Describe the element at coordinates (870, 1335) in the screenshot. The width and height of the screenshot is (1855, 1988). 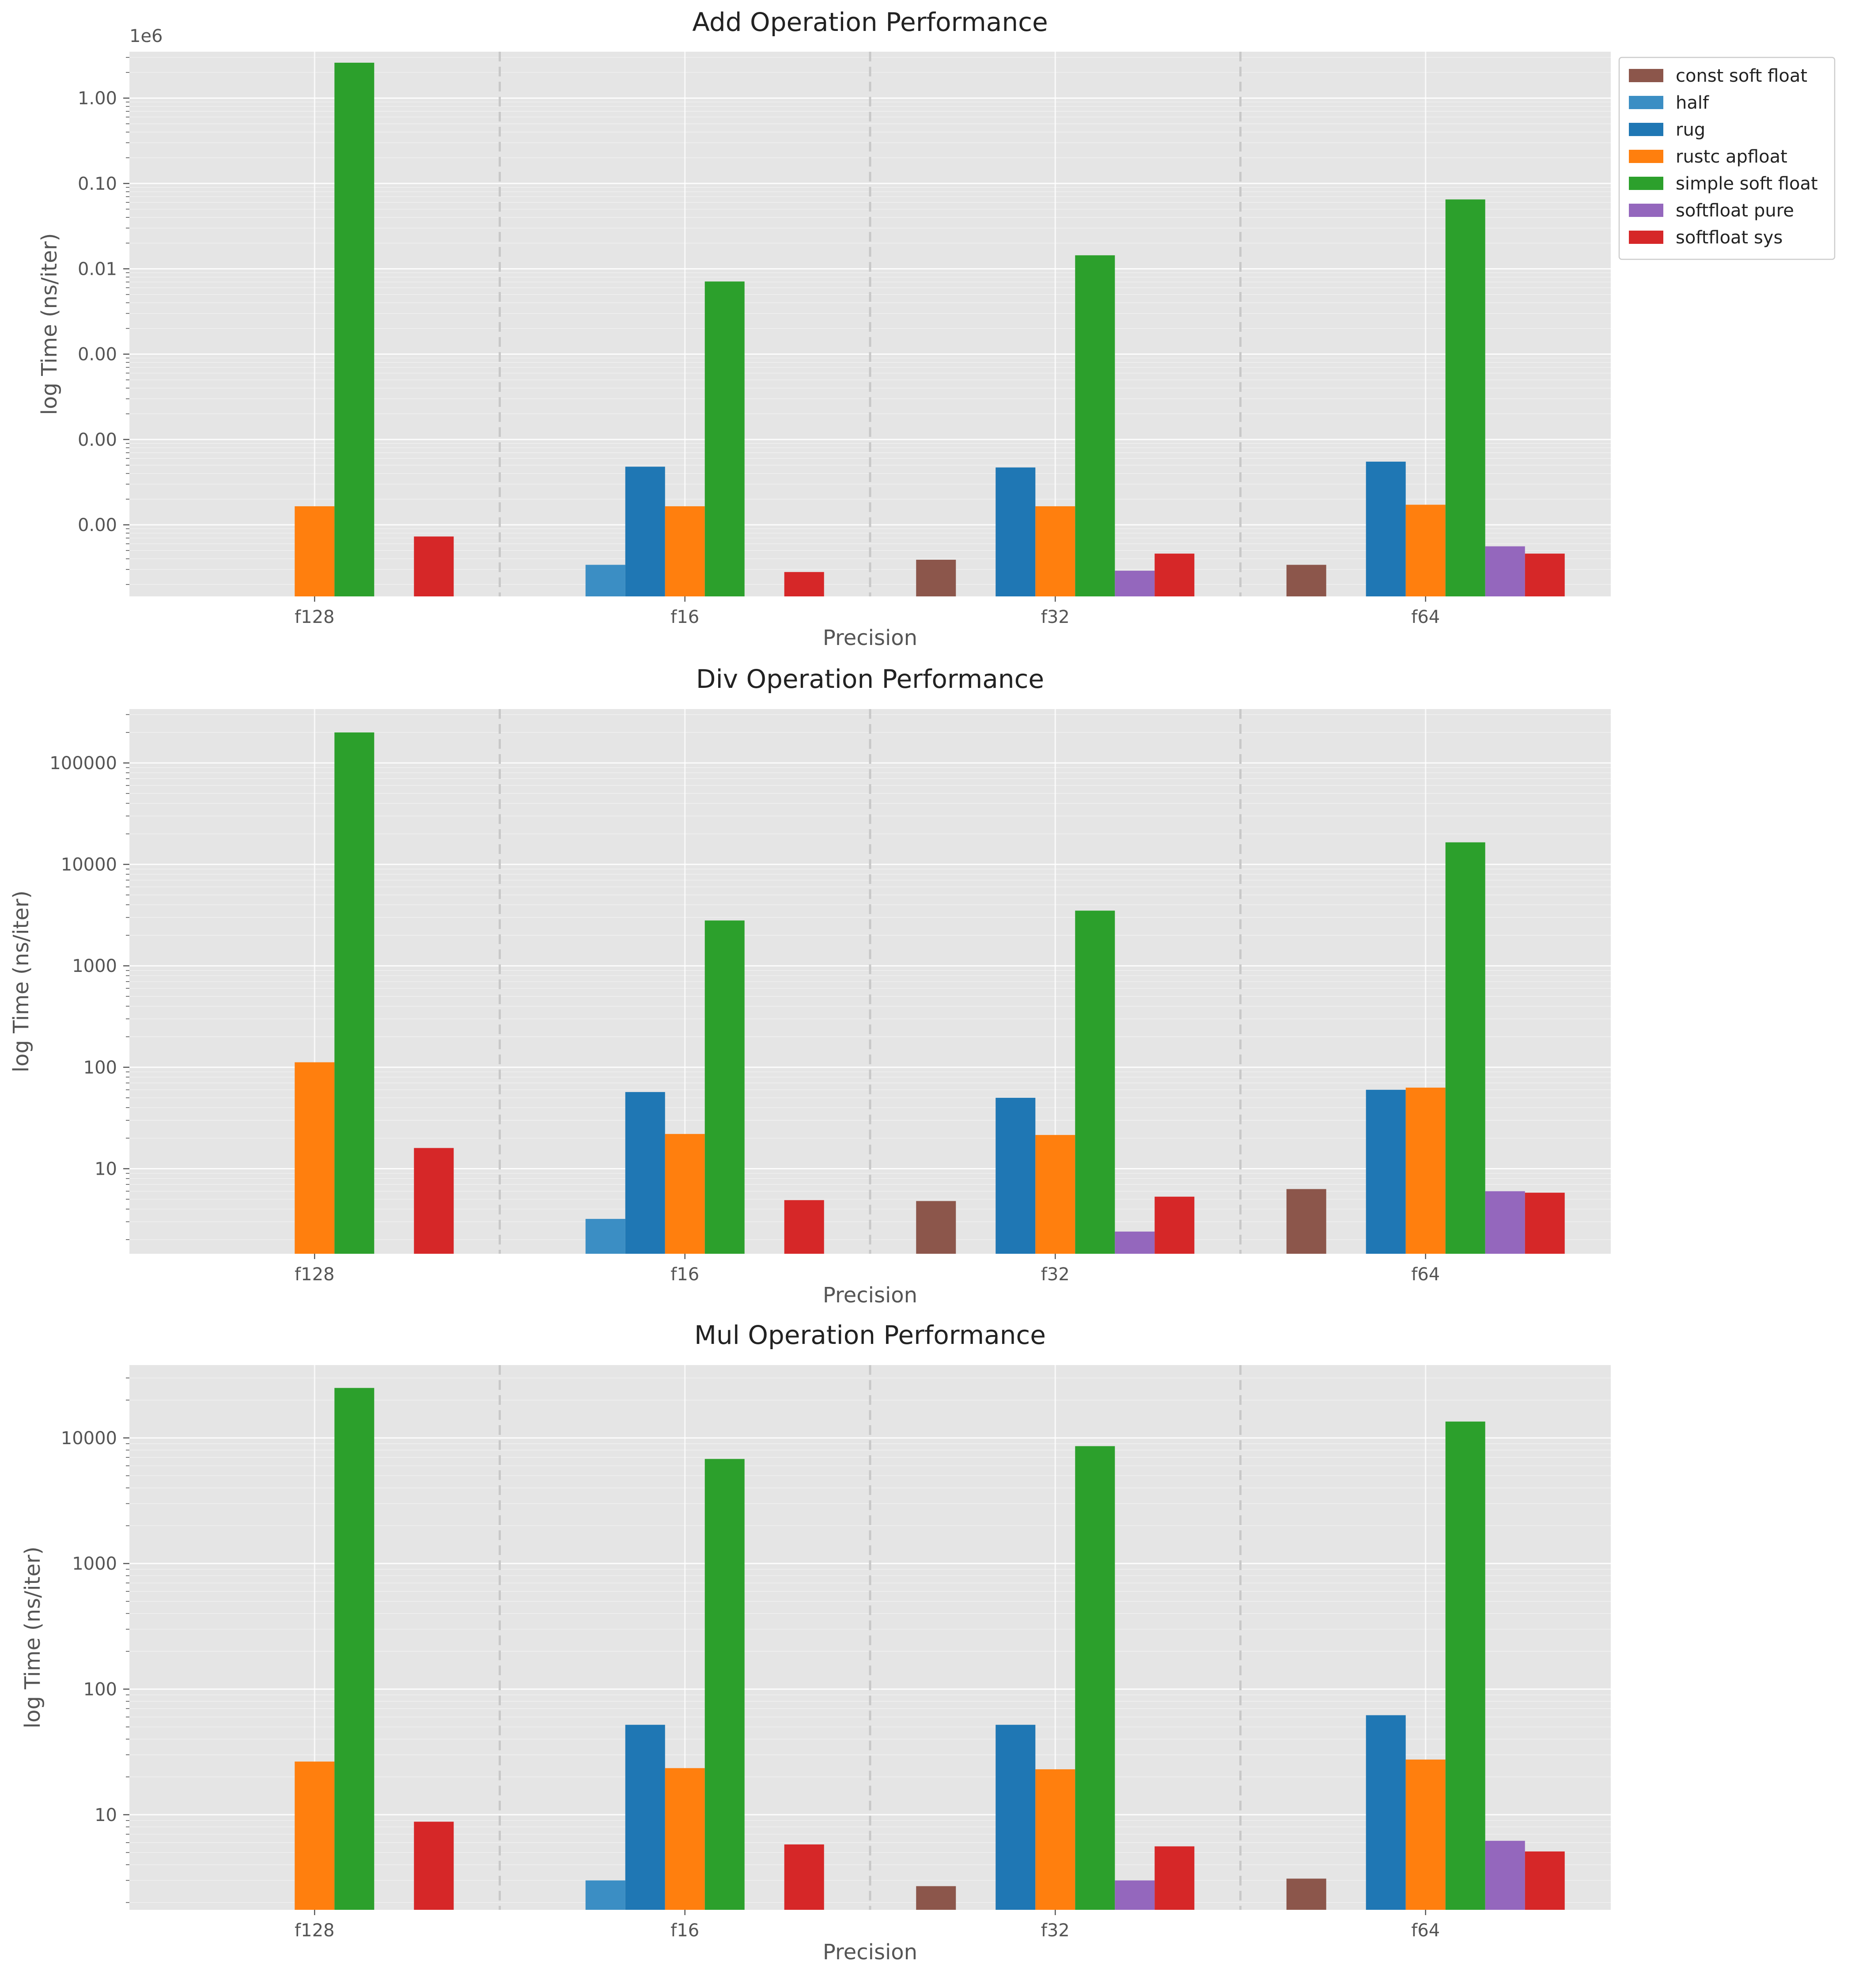
I see `chart-title: Mul Operation Performance` at that location.